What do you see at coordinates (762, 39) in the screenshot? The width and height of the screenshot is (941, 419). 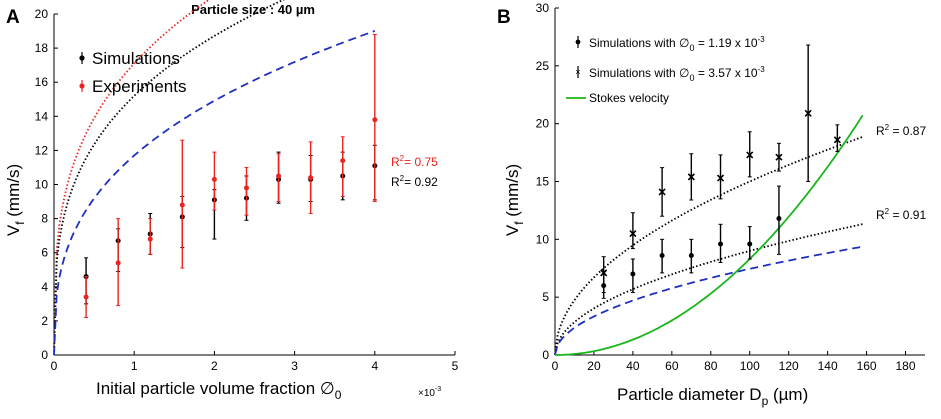 I see `legend-sup: -3` at bounding box center [762, 39].